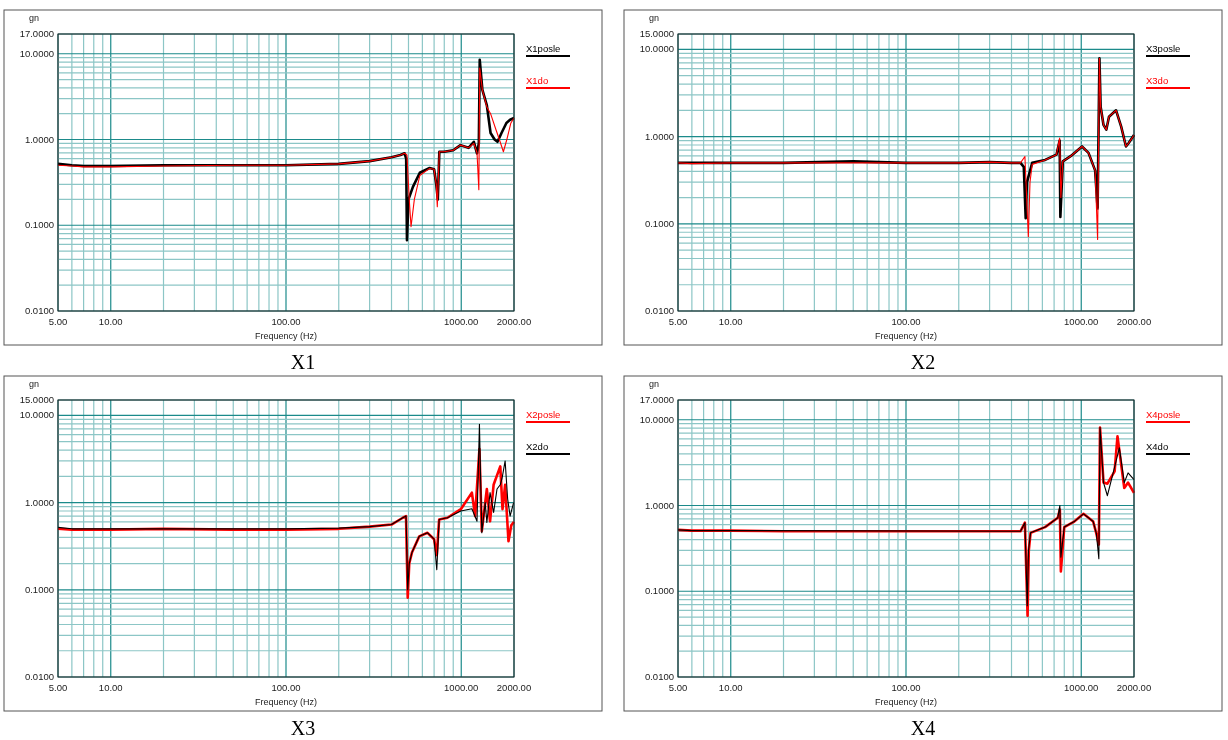 The height and width of the screenshot is (740, 1228). Describe the element at coordinates (1163, 414) in the screenshot. I see `text: X4posle` at that location.